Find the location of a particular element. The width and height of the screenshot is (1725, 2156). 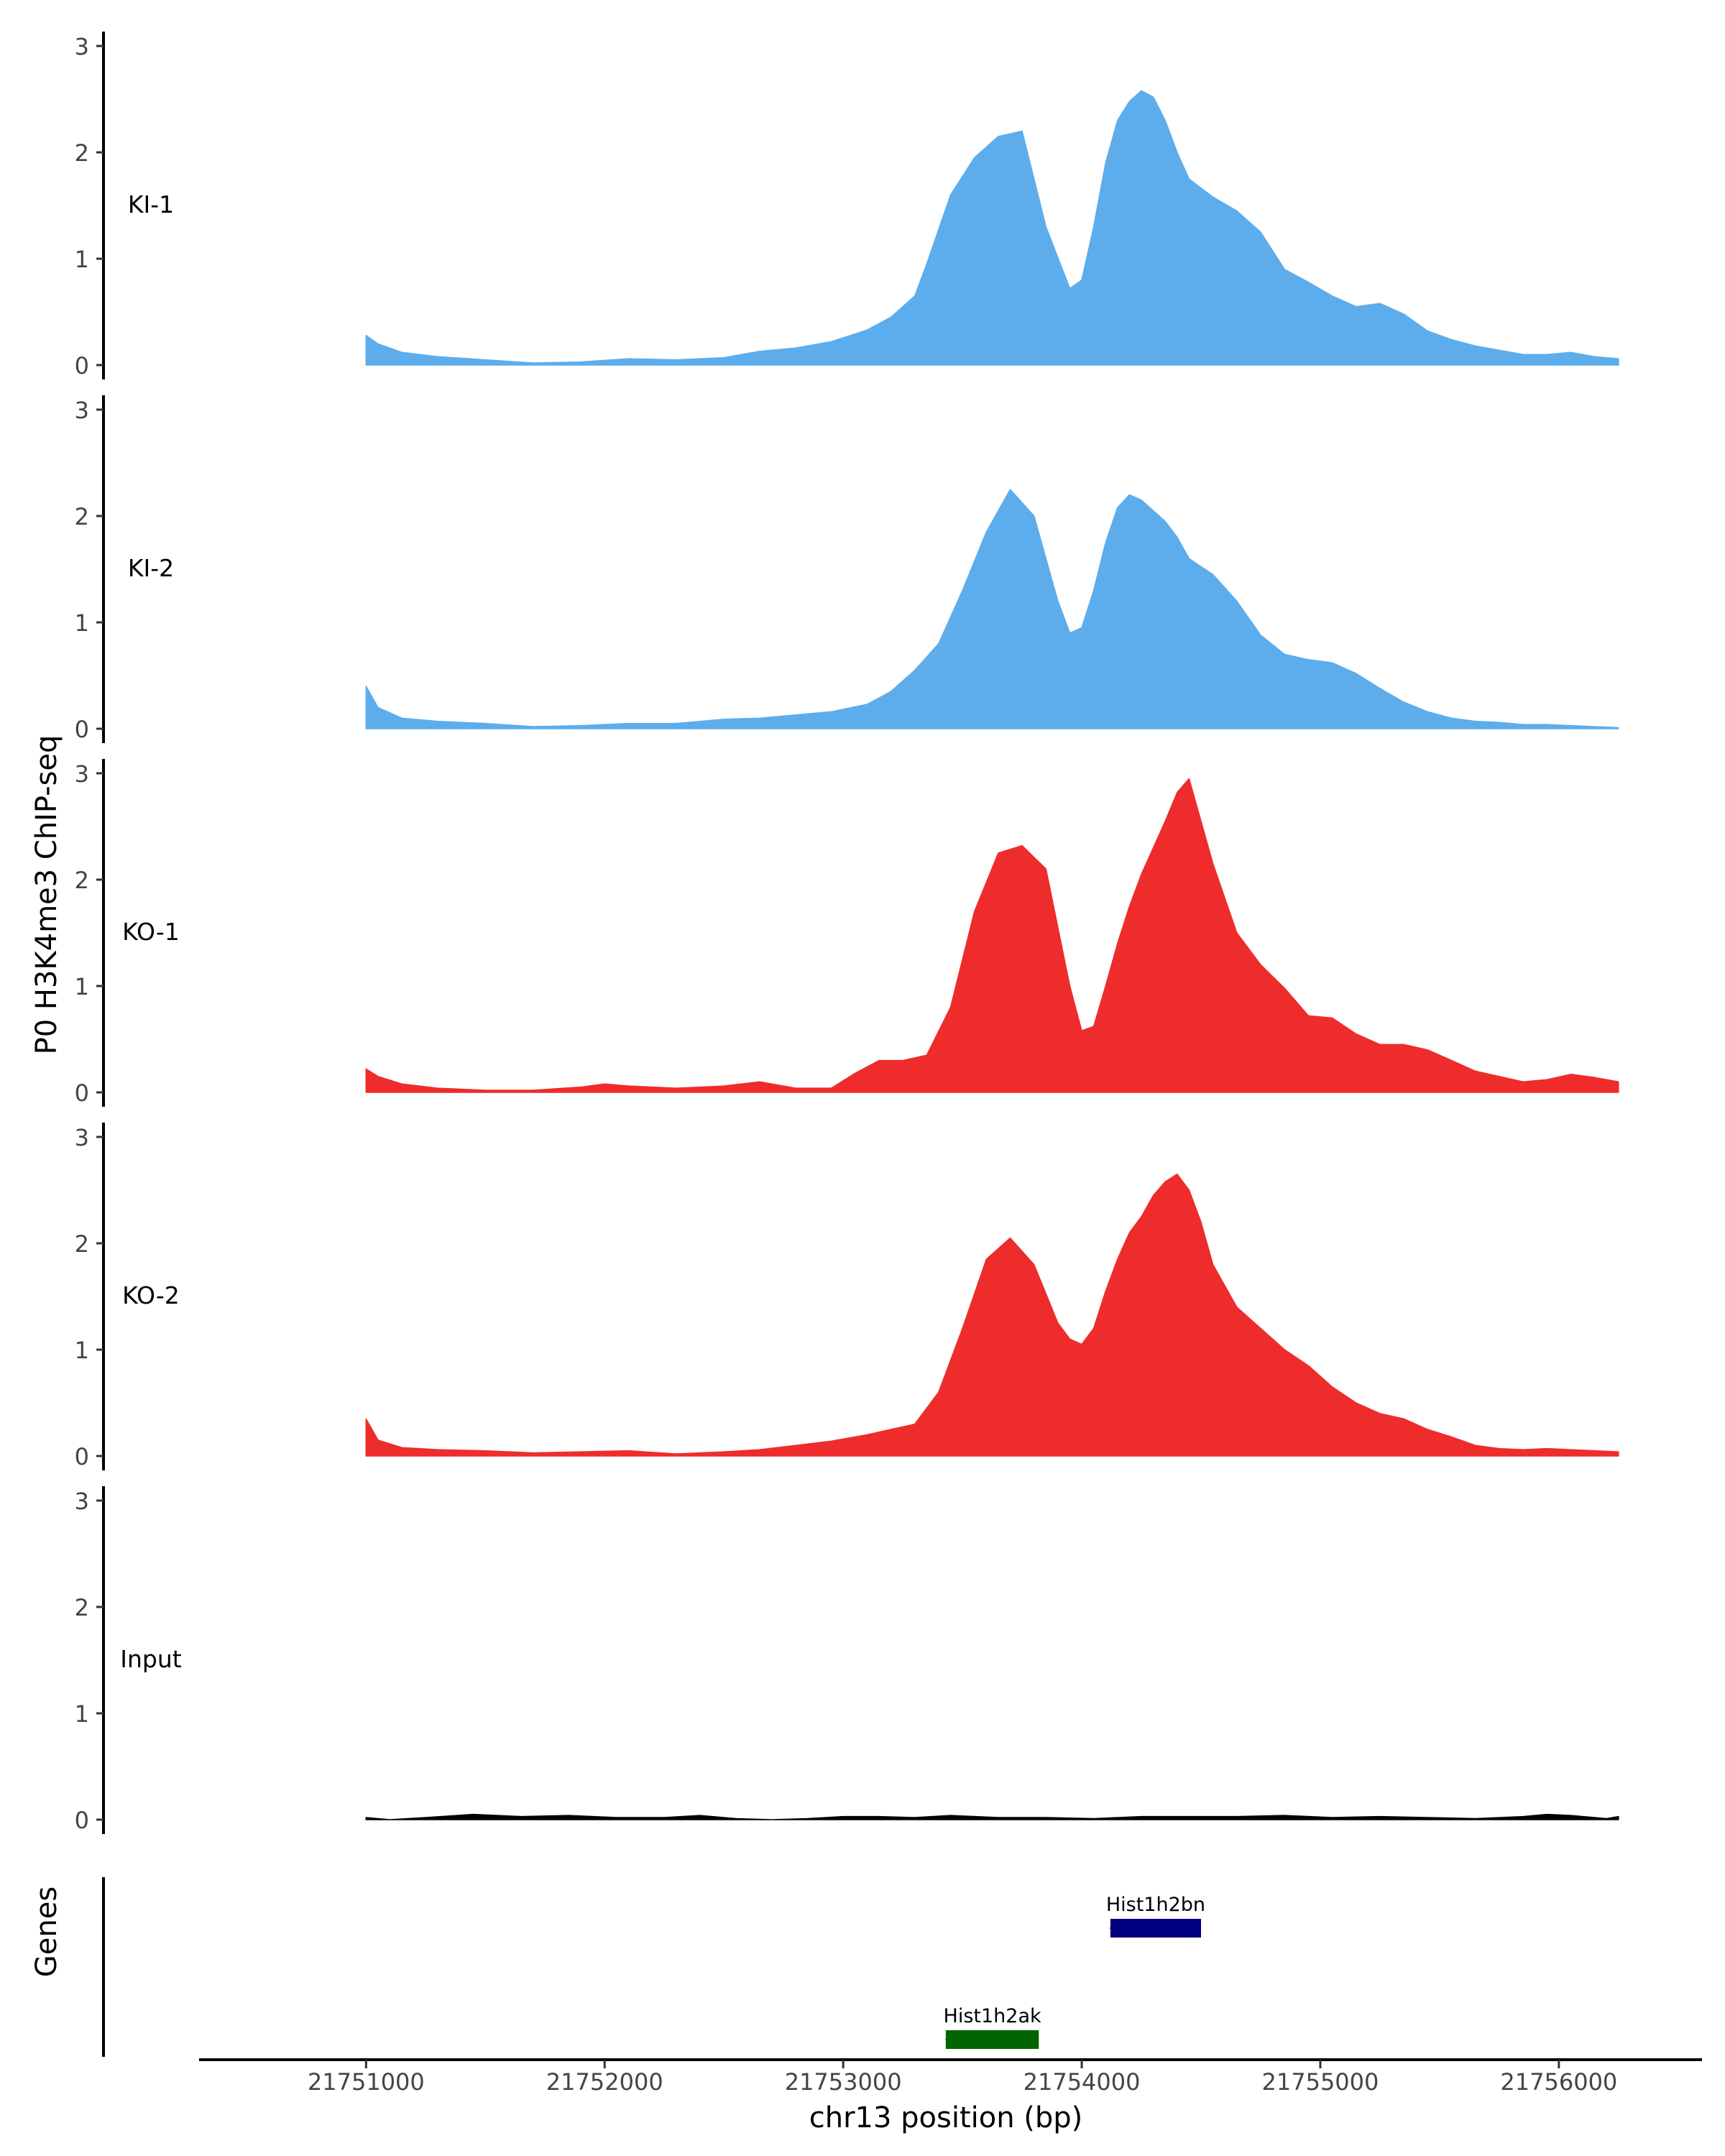

track-ko-1: 0 1 2 3 KO-1 is located at coordinates (847, 933).